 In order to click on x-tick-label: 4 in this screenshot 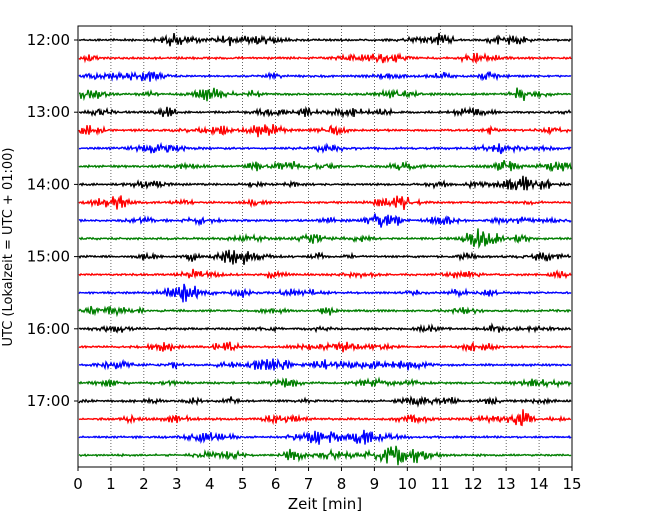, I will do `click(210, 484)`.